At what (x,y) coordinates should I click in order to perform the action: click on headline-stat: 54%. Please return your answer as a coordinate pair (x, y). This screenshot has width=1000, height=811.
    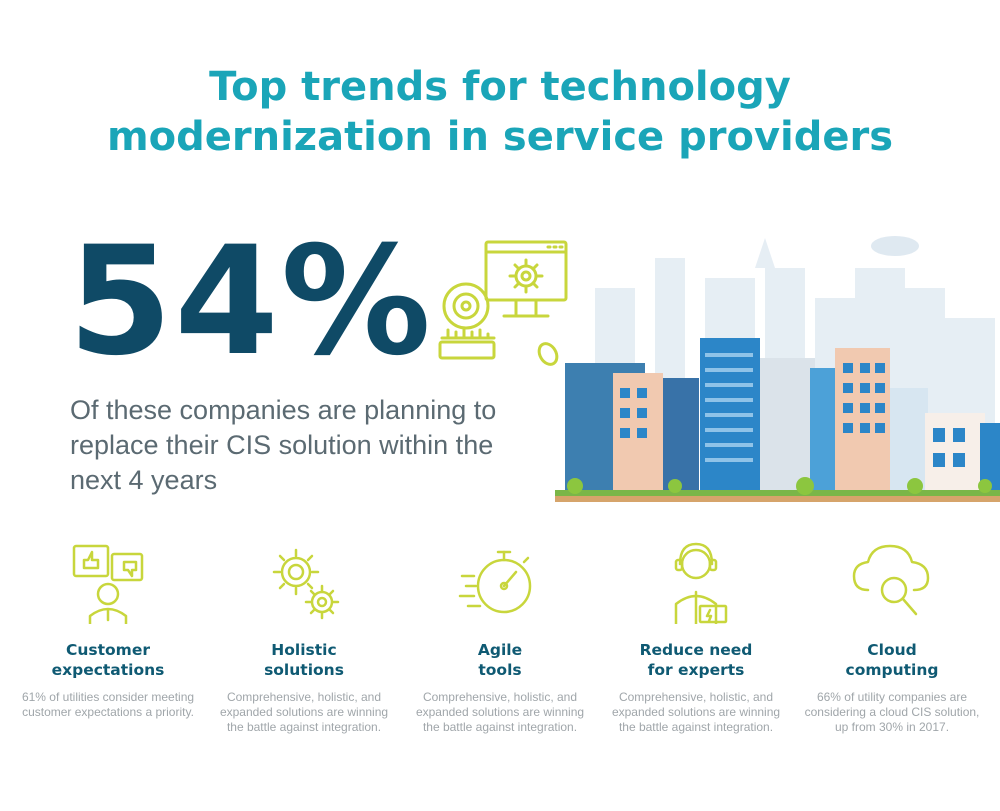
    Looking at the image, I should click on (251, 302).